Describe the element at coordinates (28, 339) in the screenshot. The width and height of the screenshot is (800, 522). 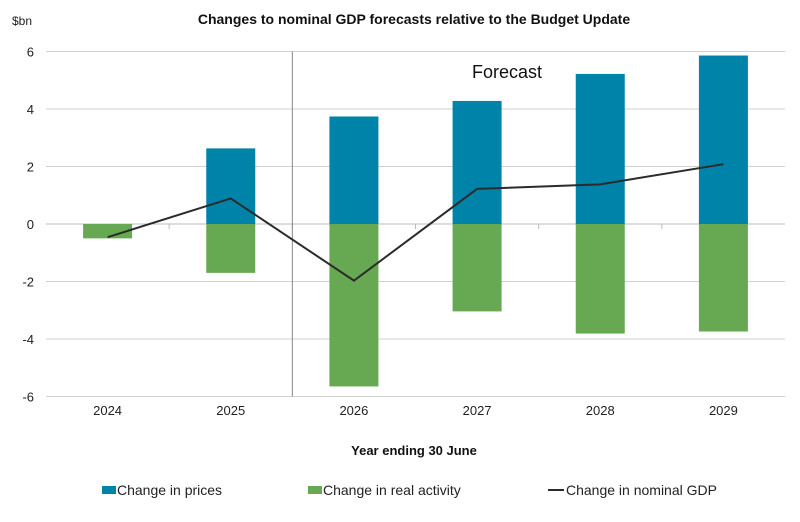
I see `y-tick-label: -4` at that location.